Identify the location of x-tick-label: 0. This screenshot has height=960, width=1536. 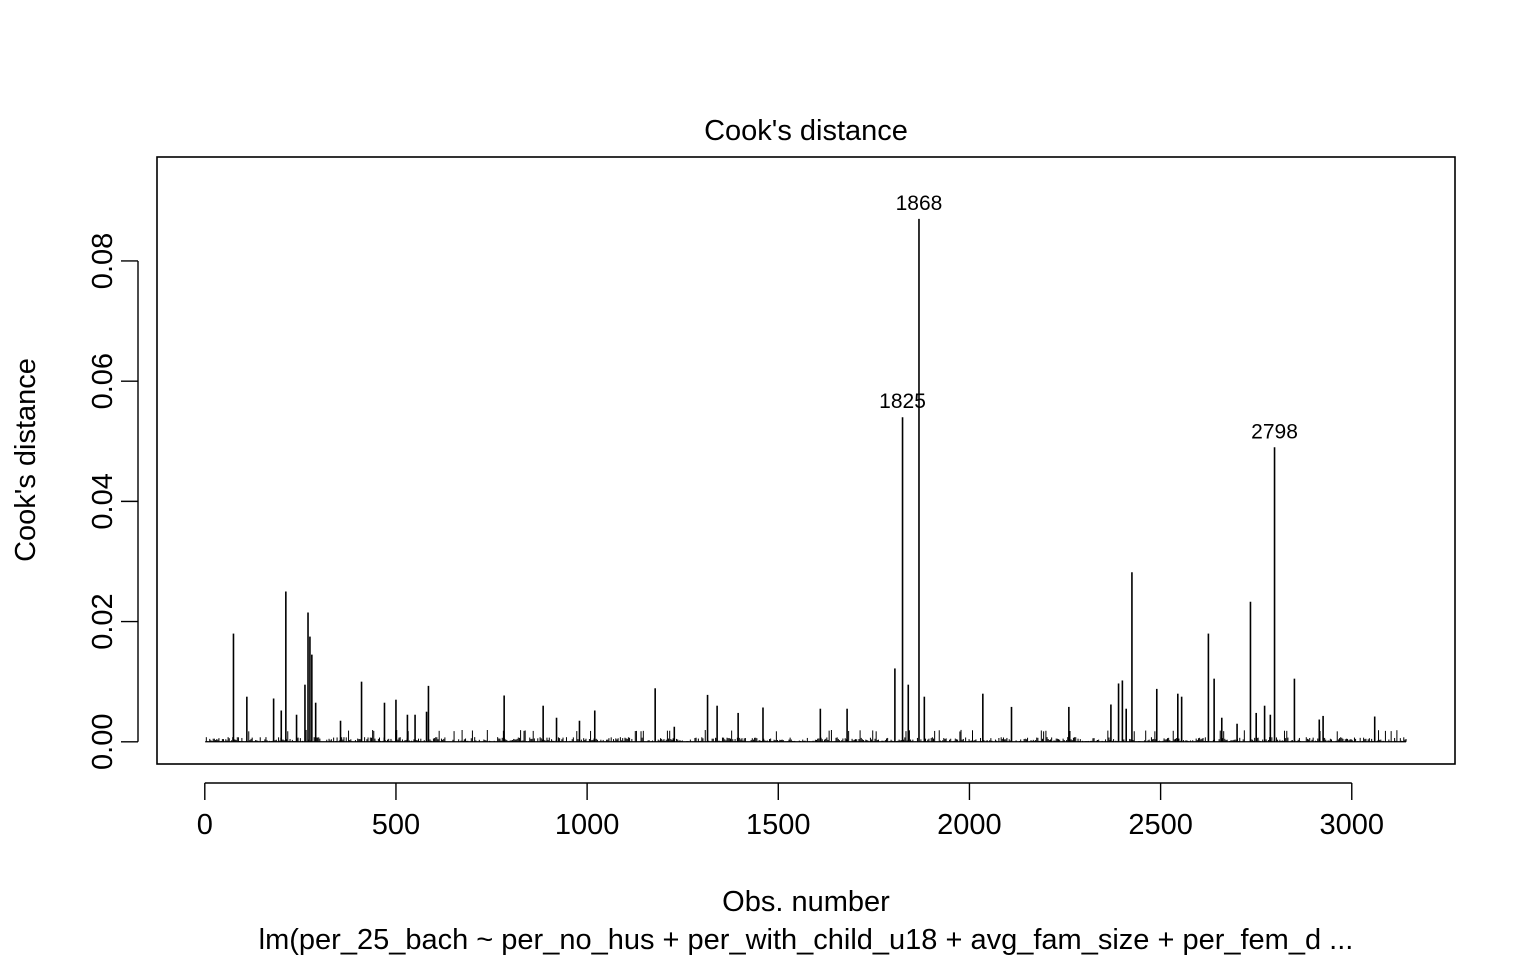
(205, 825).